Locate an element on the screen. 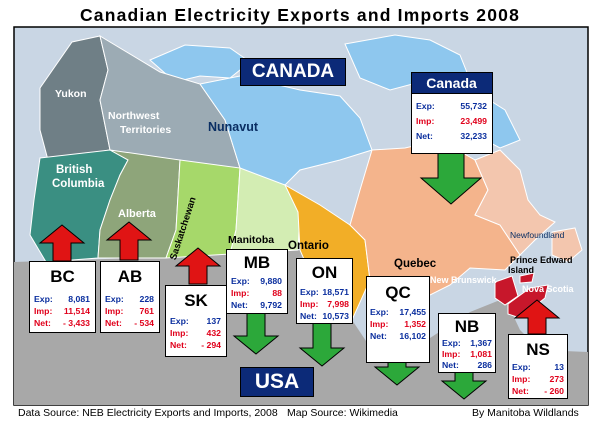  ns-exp-row: Exp: 13 is located at coordinates (538, 367).